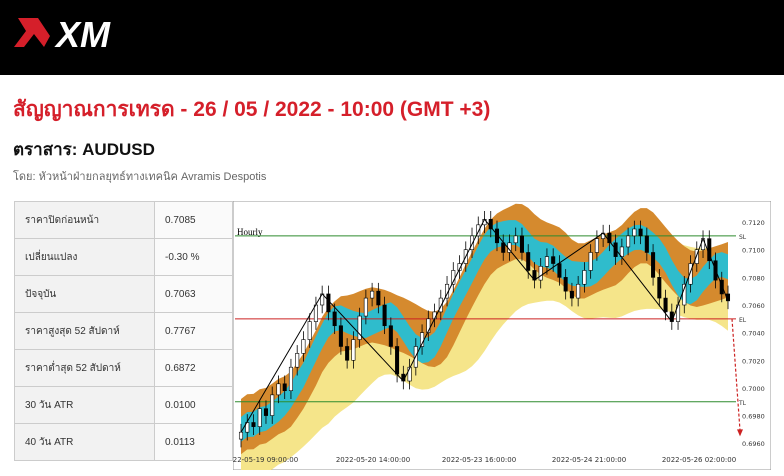 The image size is (784, 476). Describe the element at coordinates (193, 220) in the screenshot. I see `stats-value: 0.7085` at that location.